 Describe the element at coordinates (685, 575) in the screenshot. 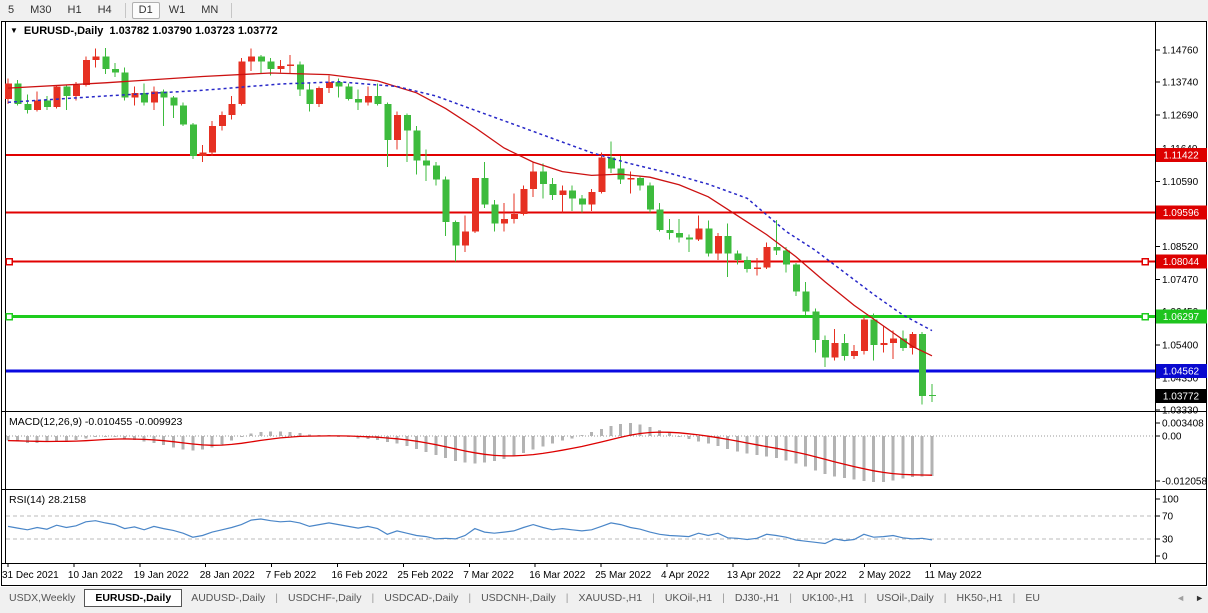

I see `svg-text: 4 Apr 2022` at that location.